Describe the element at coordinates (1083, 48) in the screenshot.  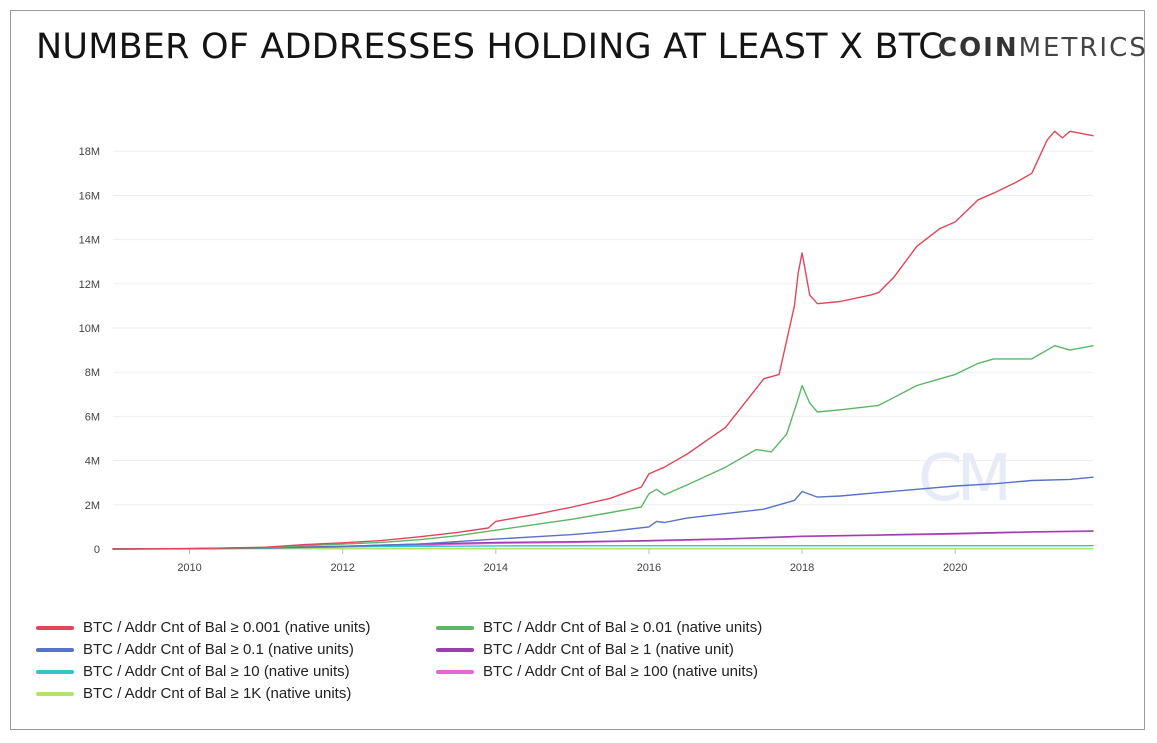
I see `logo-light-text: METRICS` at that location.